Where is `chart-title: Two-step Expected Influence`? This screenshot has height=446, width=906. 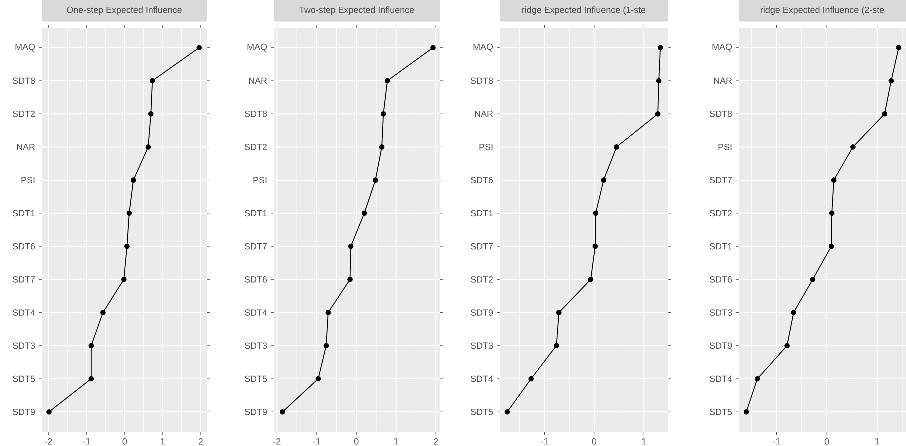
chart-title: Two-step Expected Influence is located at coordinates (357, 10).